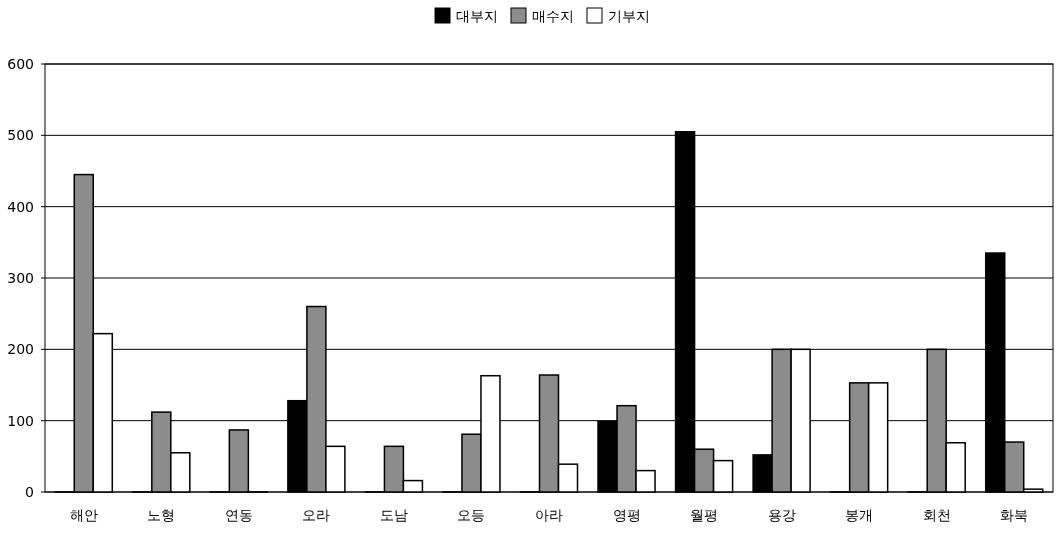  Describe the element at coordinates (83, 515) in the screenshot. I see `x-tick-label: 해안` at that location.